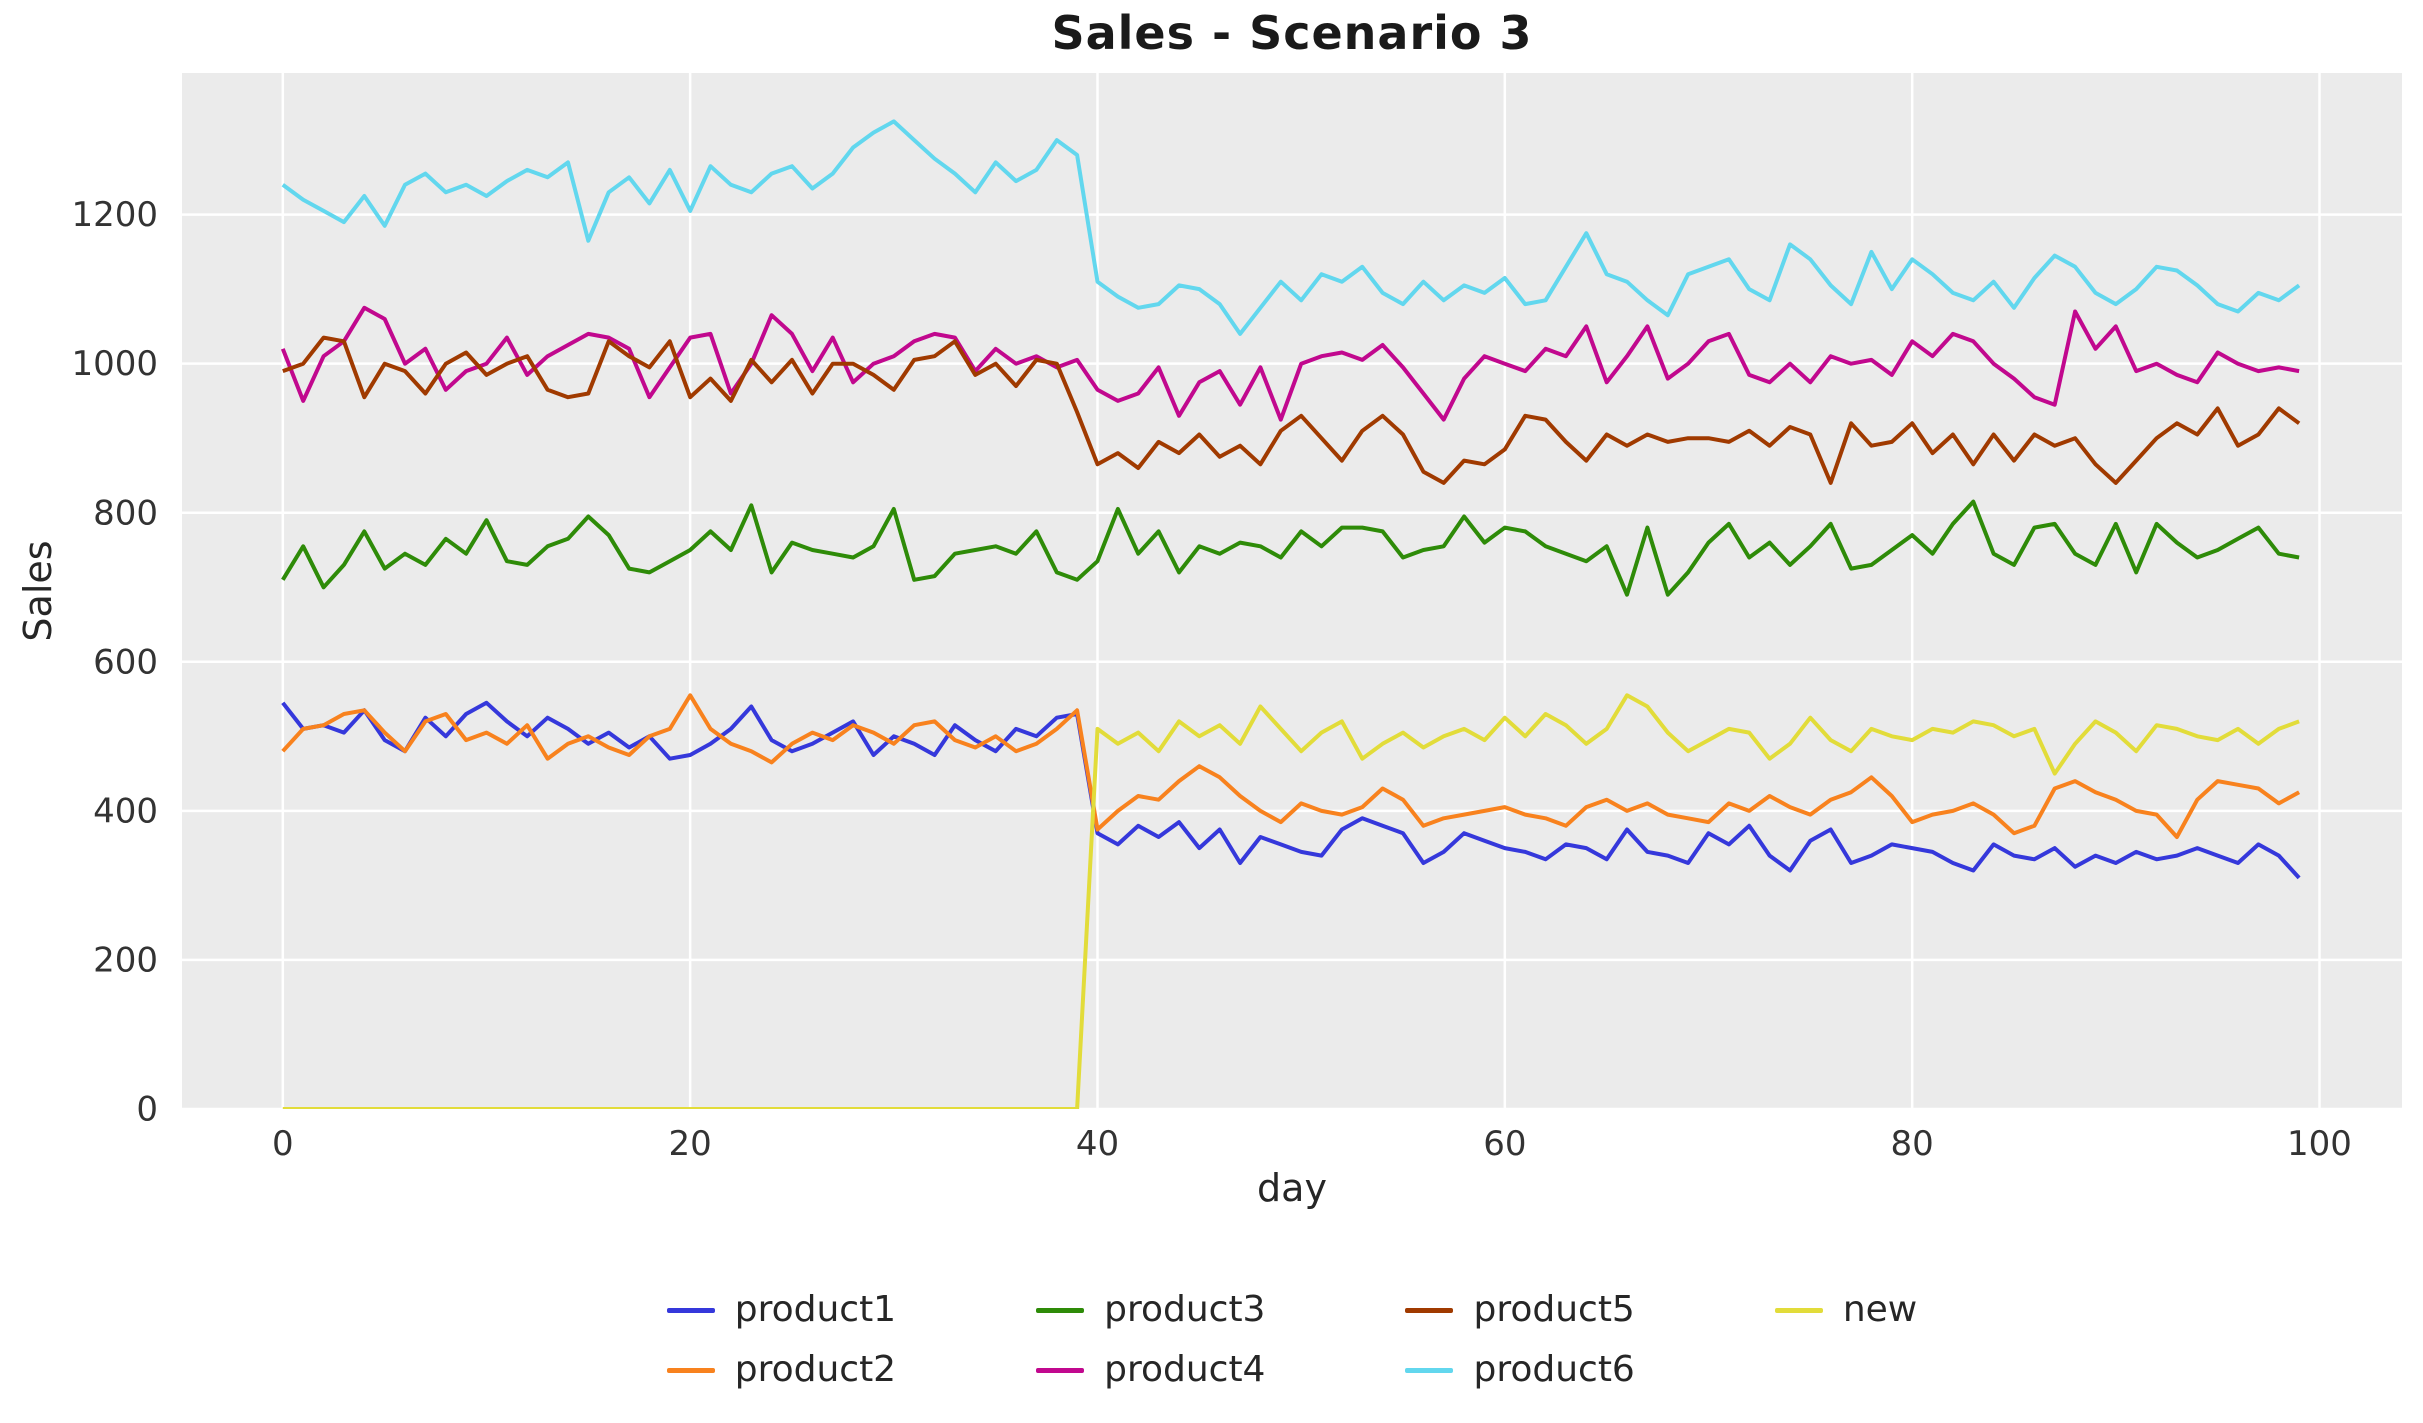 The height and width of the screenshot is (1423, 2423). Describe the element at coordinates (1060, 1370) in the screenshot. I see `legend-swatch-product4` at that location.